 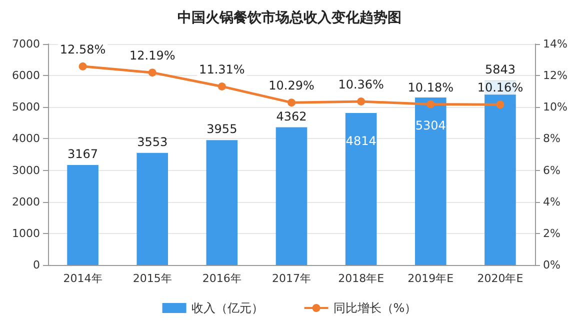 What do you see at coordinates (430, 125) in the screenshot?
I see `data-label: 5304` at bounding box center [430, 125].